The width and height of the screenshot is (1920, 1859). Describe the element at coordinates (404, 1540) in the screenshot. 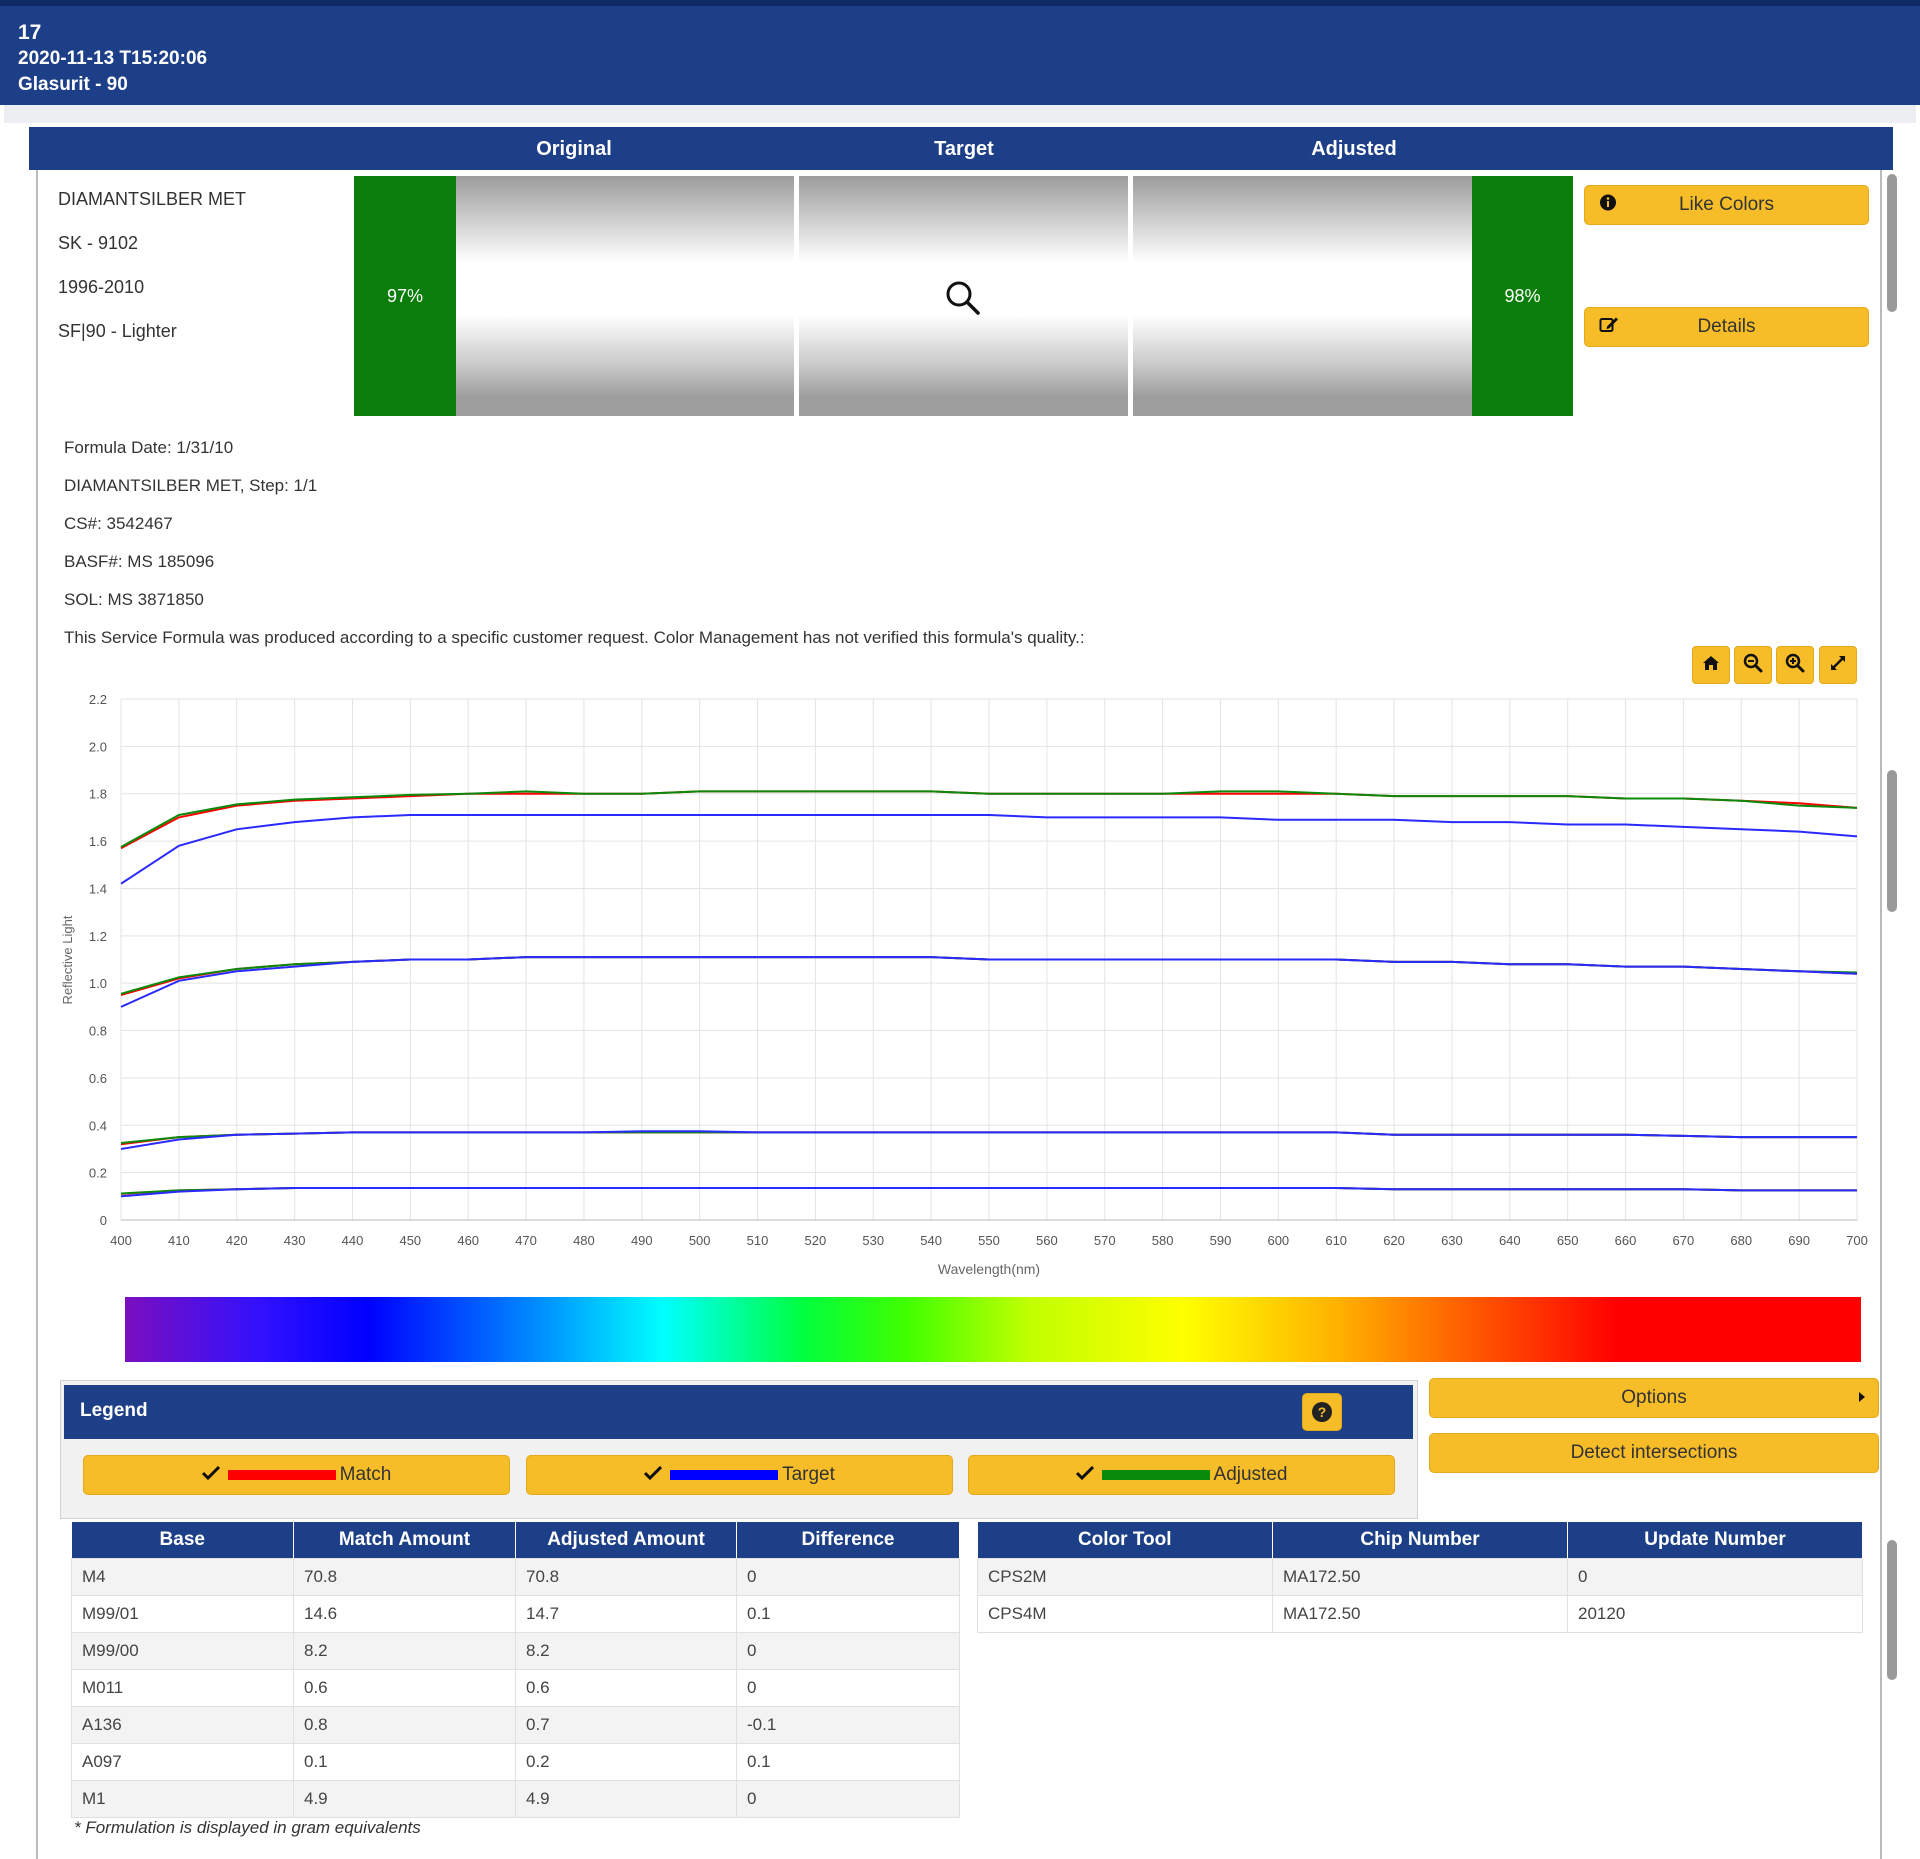

I see `match-amount-header: Match Amount` at that location.